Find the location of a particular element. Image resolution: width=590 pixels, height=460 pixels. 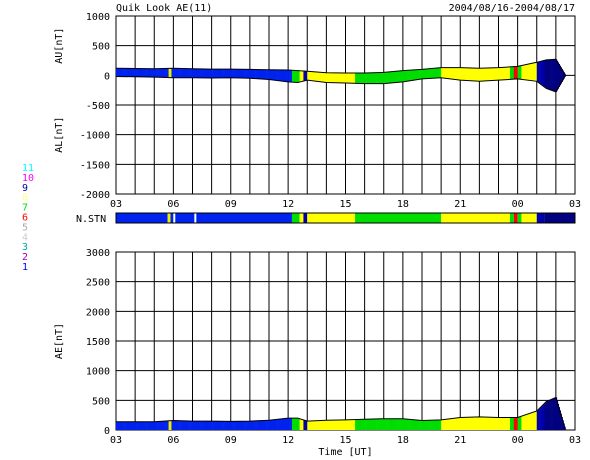

au-al-xtick-label: 12 is located at coordinates (288, 204).